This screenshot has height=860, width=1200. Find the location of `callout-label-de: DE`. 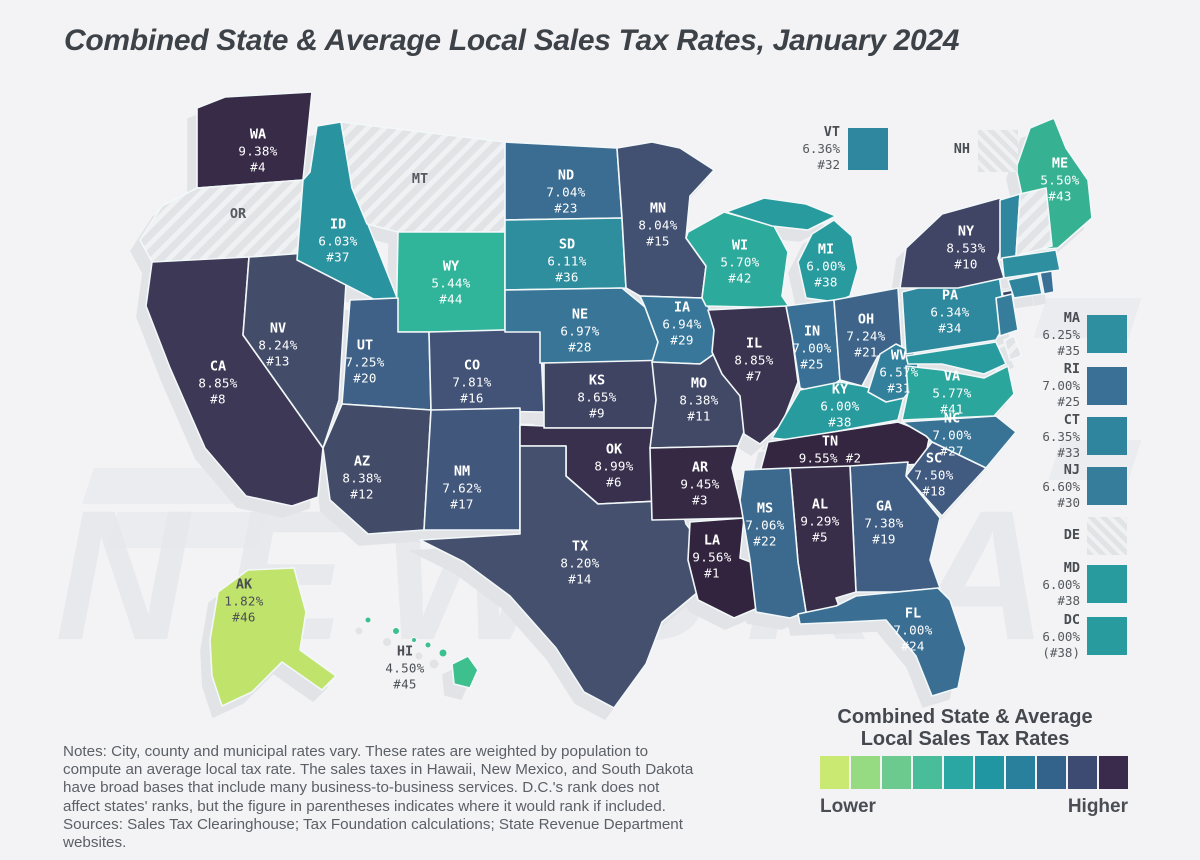

callout-label-de: DE is located at coordinates (1072, 535).